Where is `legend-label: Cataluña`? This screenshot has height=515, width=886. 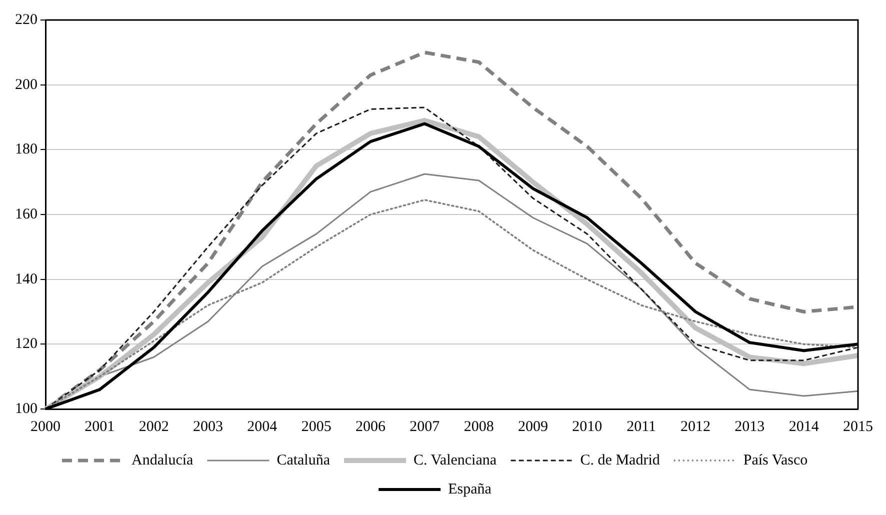
legend-label: Cataluña is located at coordinates (303, 460).